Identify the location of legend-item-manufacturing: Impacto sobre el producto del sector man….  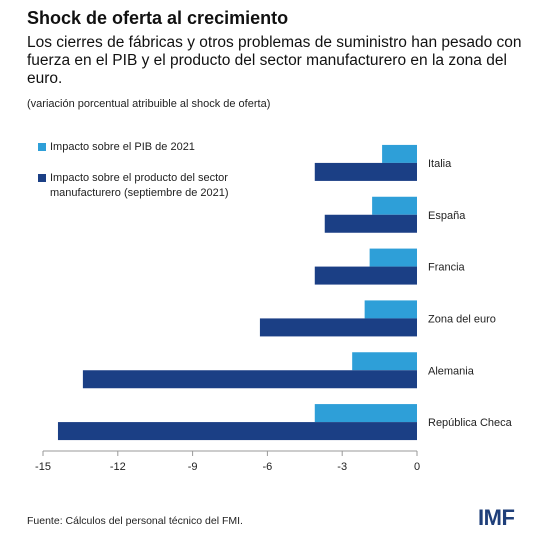
(153, 186).